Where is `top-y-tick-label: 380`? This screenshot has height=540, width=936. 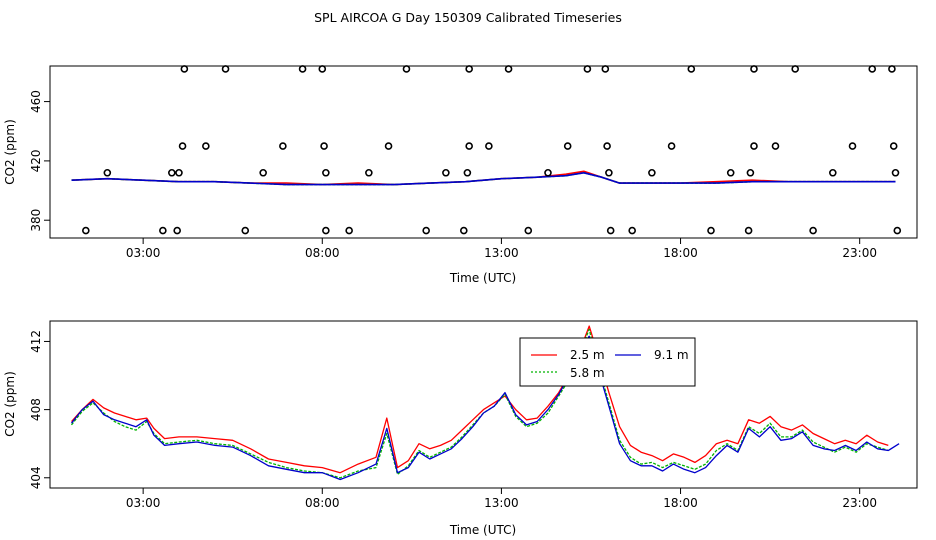
top-y-tick-label: 380 is located at coordinates (36, 220).